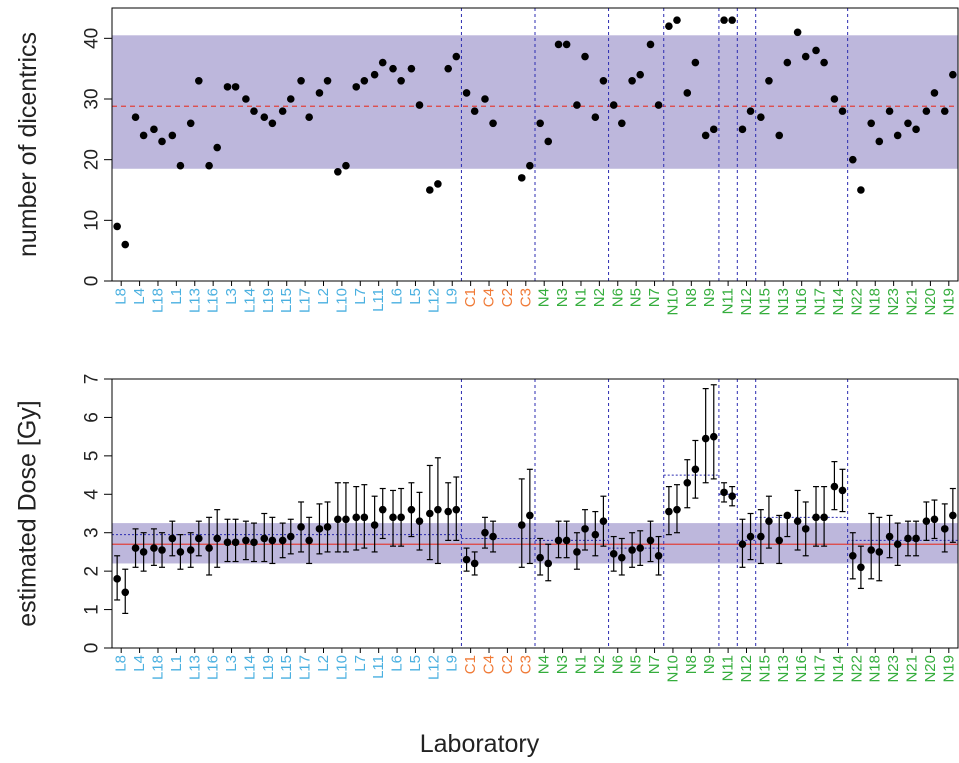 The image size is (959, 763). Describe the element at coordinates (507, 664) in the screenshot. I see `dose-xtick-label-C2: C2` at that location.